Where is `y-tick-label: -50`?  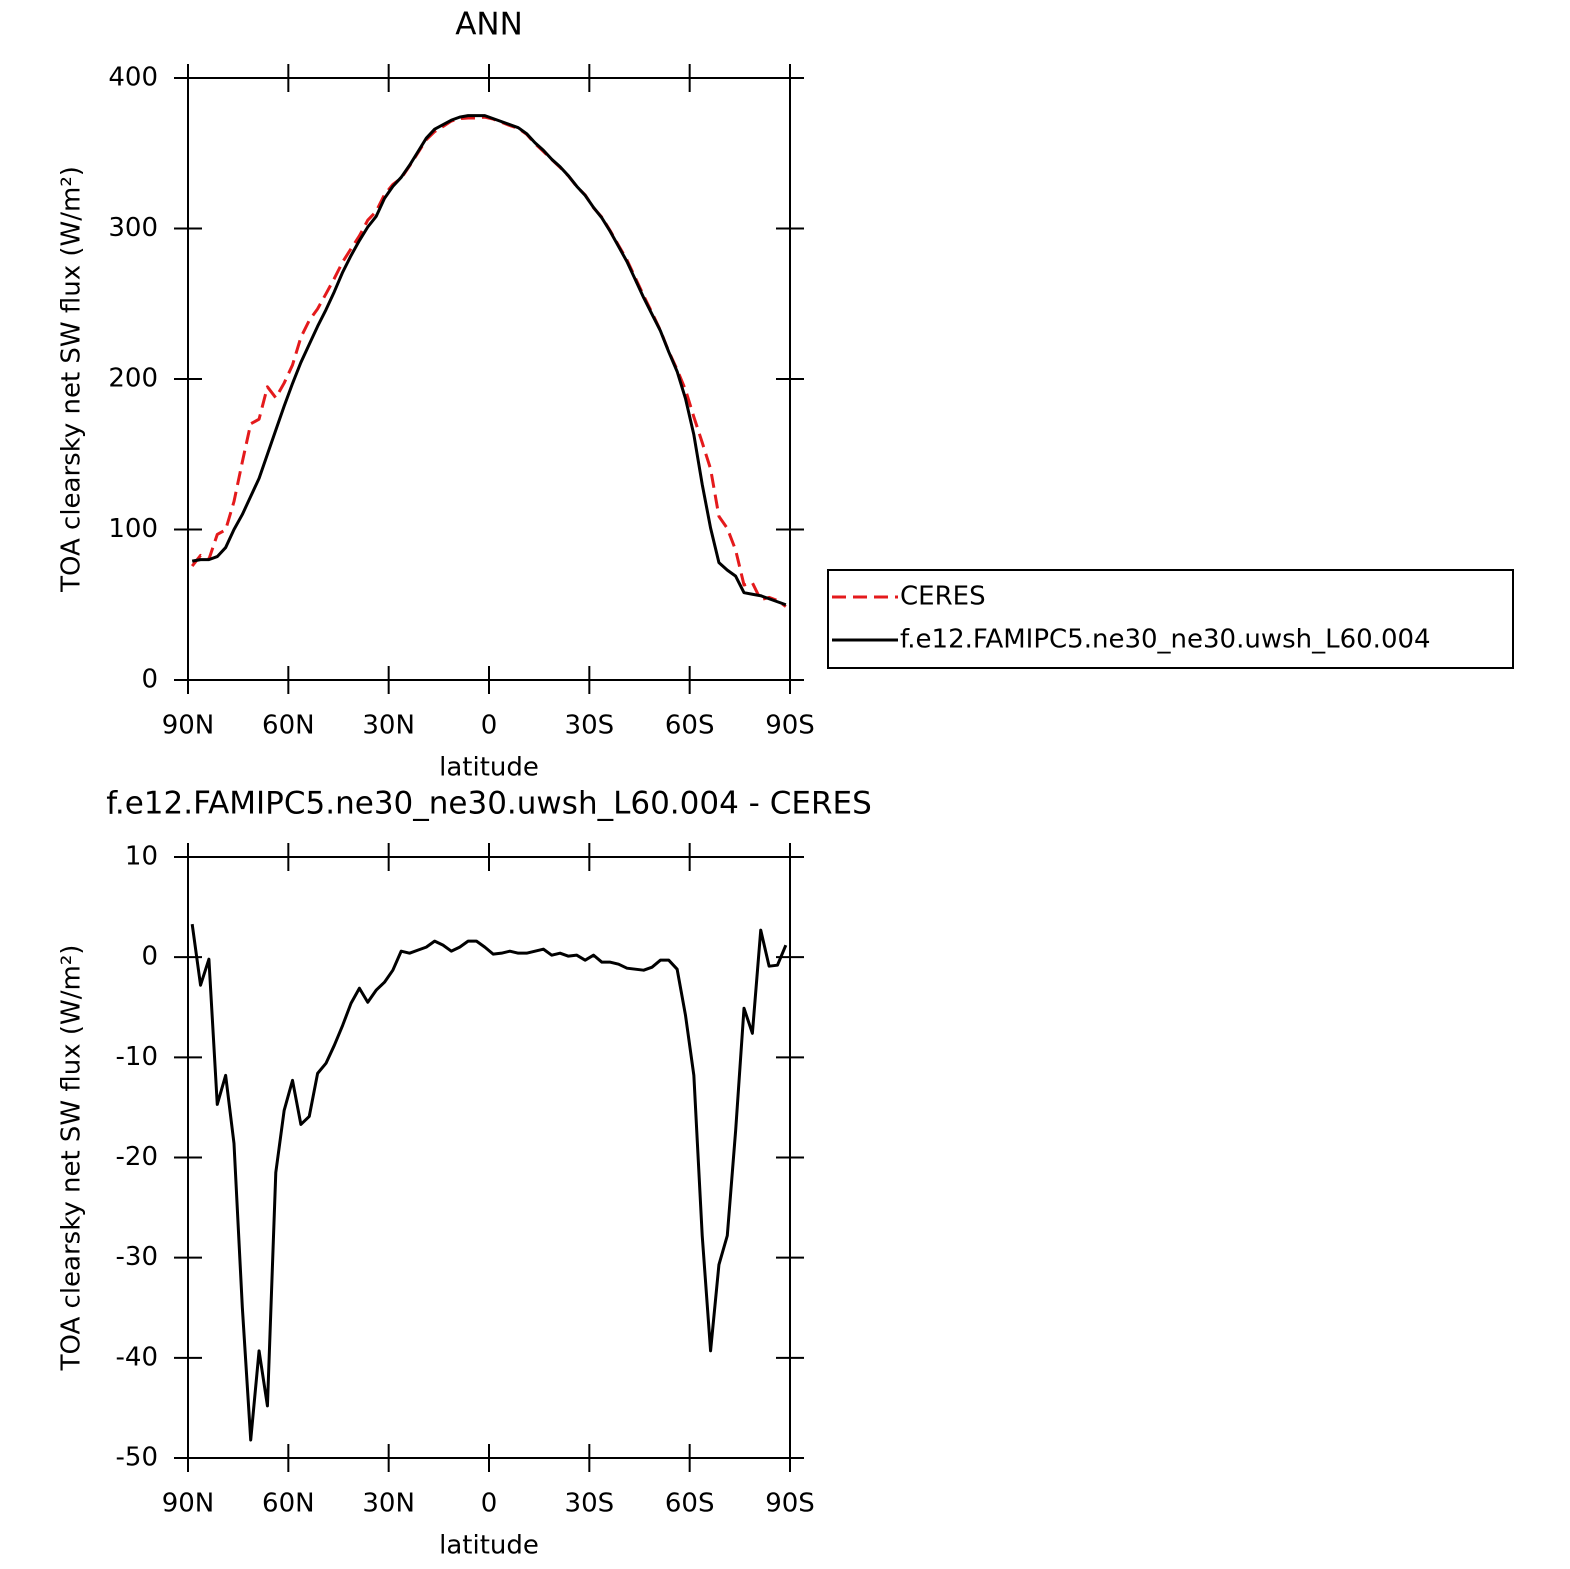
y-tick-label: -50 is located at coordinates (137, 1458).